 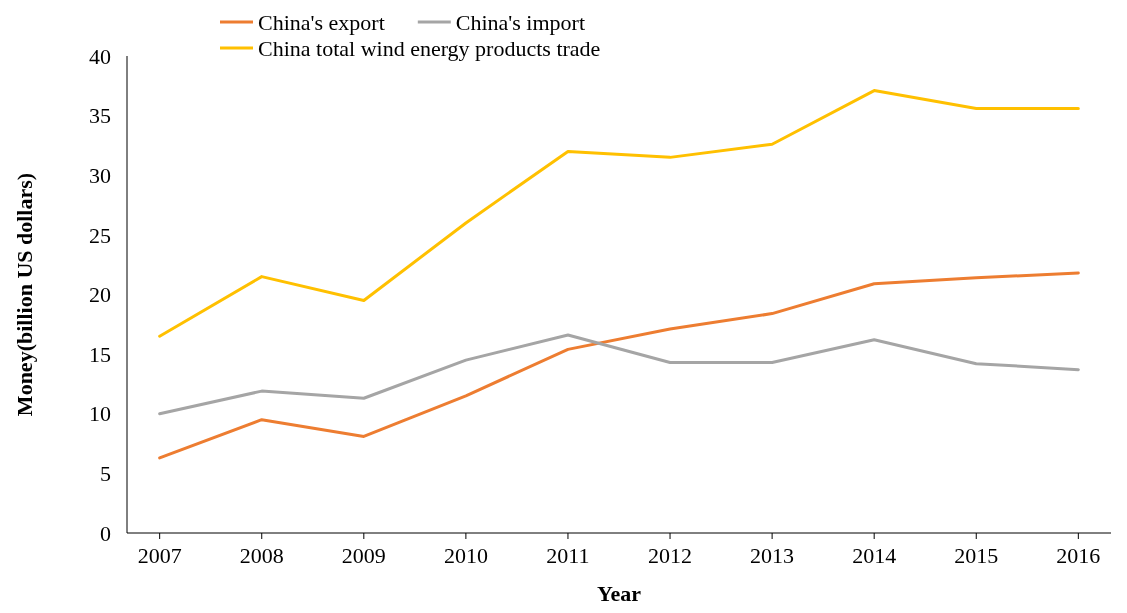 I want to click on x-tick-label: 2010, so click(x=465, y=555).